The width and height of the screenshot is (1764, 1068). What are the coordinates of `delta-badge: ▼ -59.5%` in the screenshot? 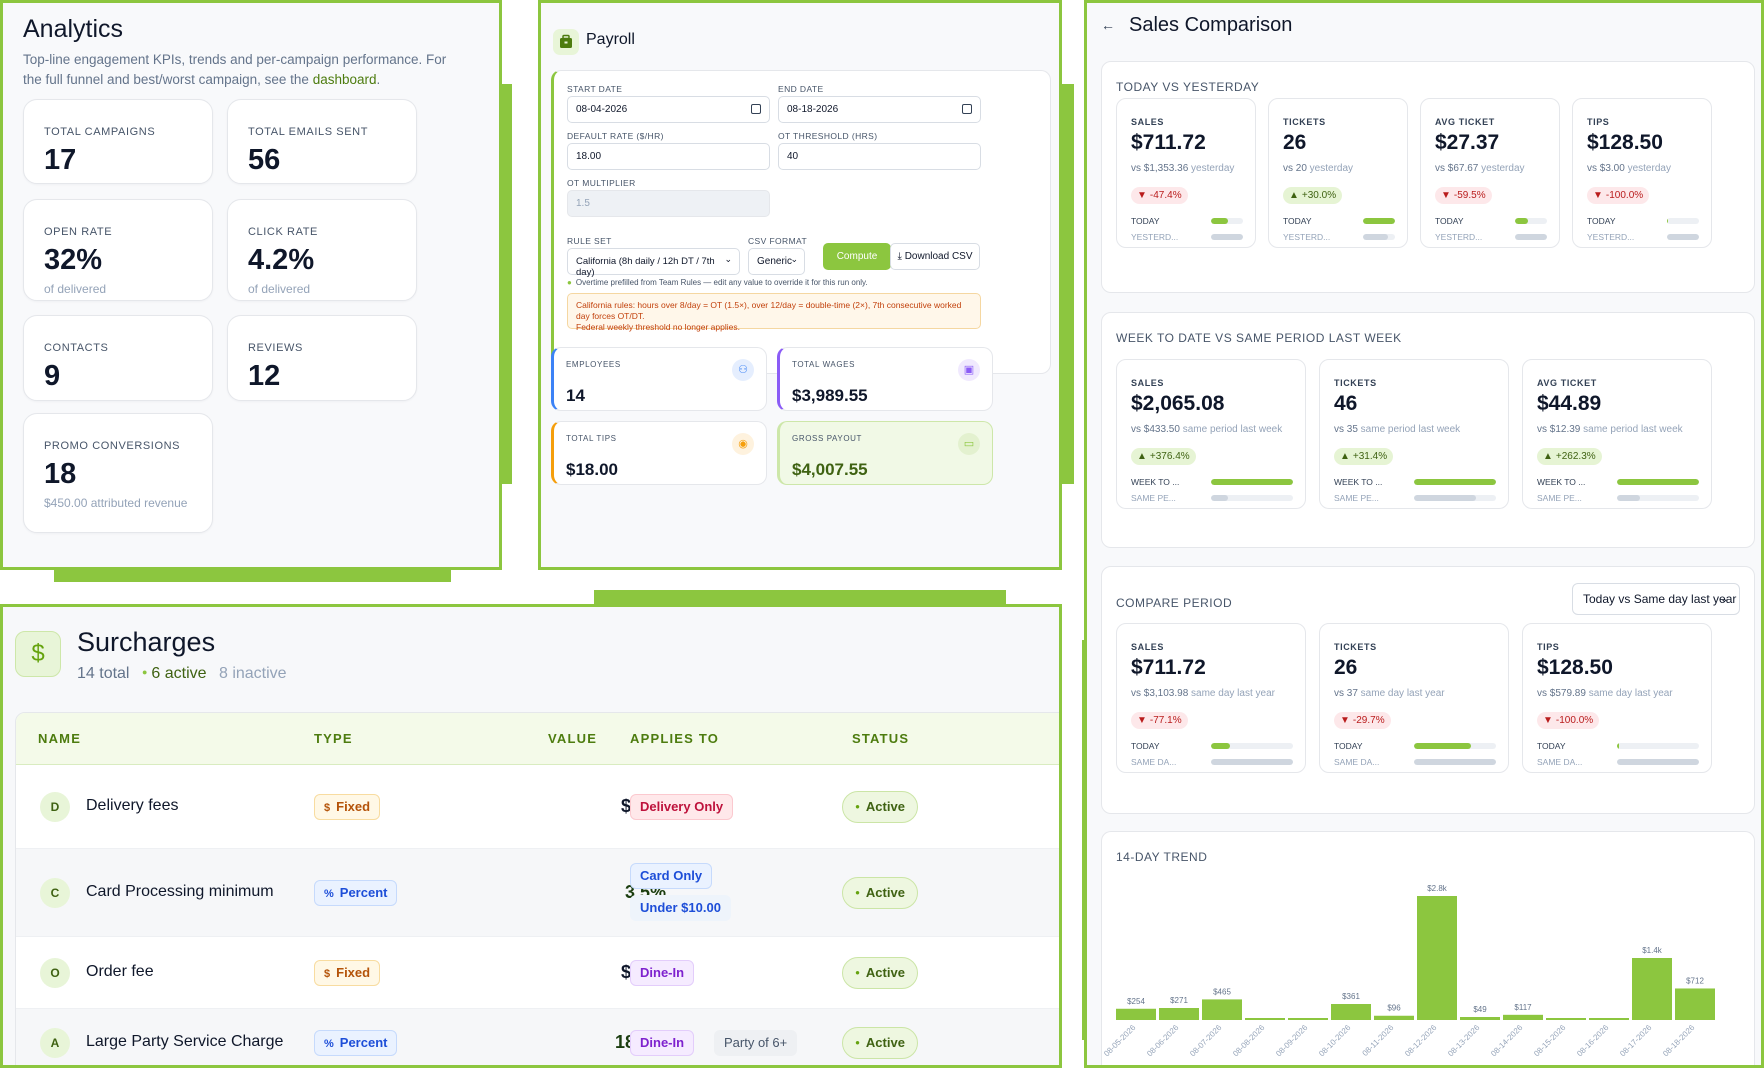 It's located at (1463, 195).